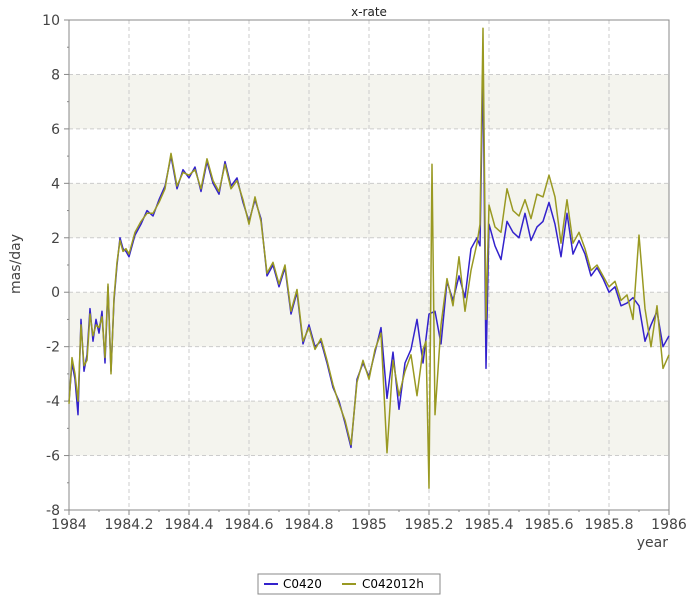 The height and width of the screenshot is (600, 700). Describe the element at coordinates (249, 525) in the screenshot. I see `x-tick-label: 1984.6` at that location.